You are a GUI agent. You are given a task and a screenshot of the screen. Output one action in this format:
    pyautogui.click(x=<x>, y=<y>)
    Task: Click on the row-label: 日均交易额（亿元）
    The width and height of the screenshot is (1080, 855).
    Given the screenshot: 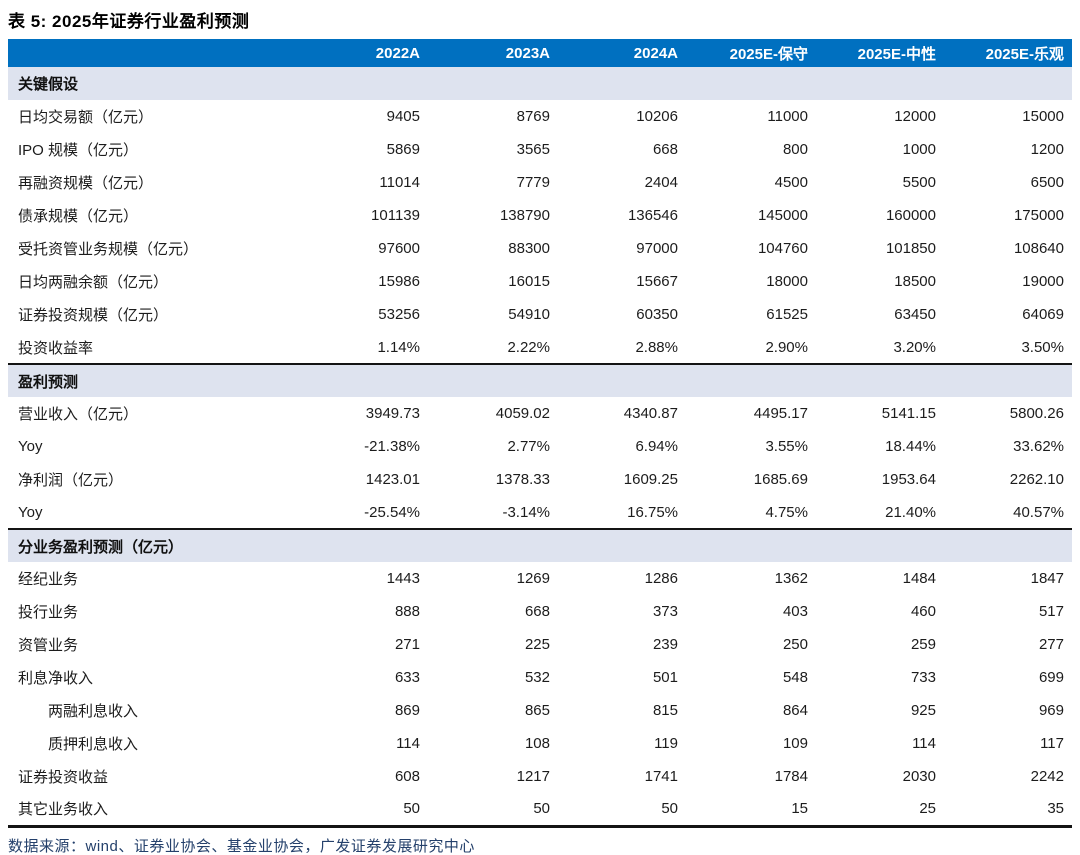 What is the action you would take?
    pyautogui.click(x=167, y=116)
    